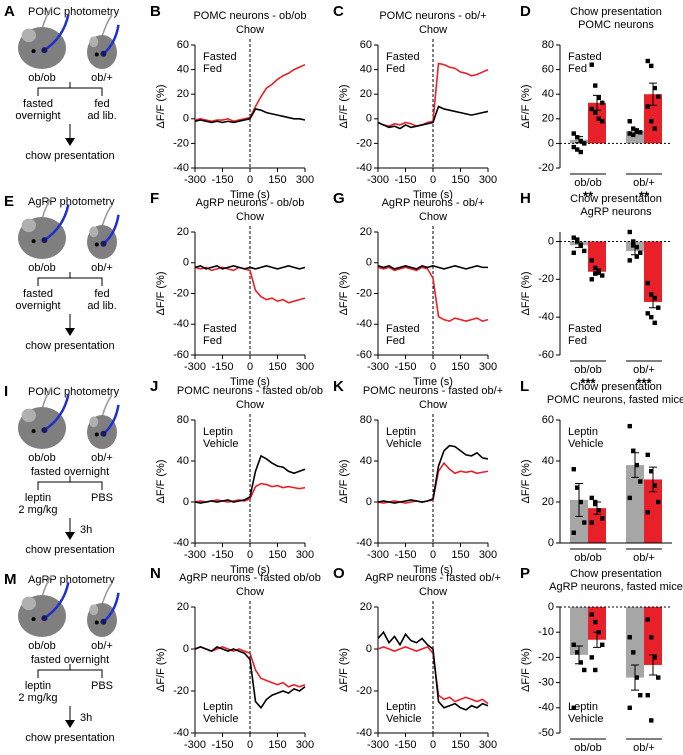  I want to click on y-tick-label: -60, so click(181, 355).